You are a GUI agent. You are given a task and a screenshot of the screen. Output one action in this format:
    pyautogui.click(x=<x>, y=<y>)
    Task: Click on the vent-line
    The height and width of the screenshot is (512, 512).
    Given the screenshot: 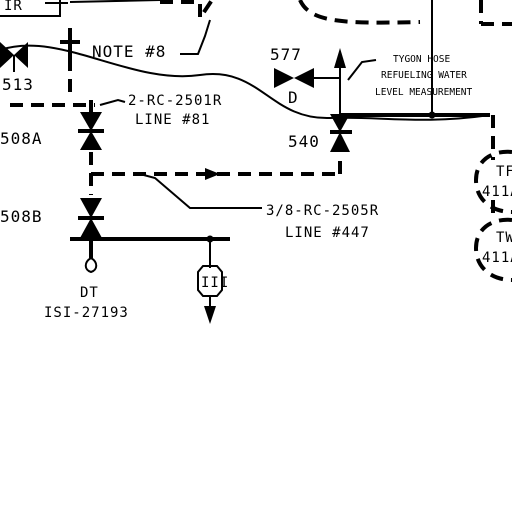 What is the action you would take?
    pyautogui.click(x=340, y=81)
    